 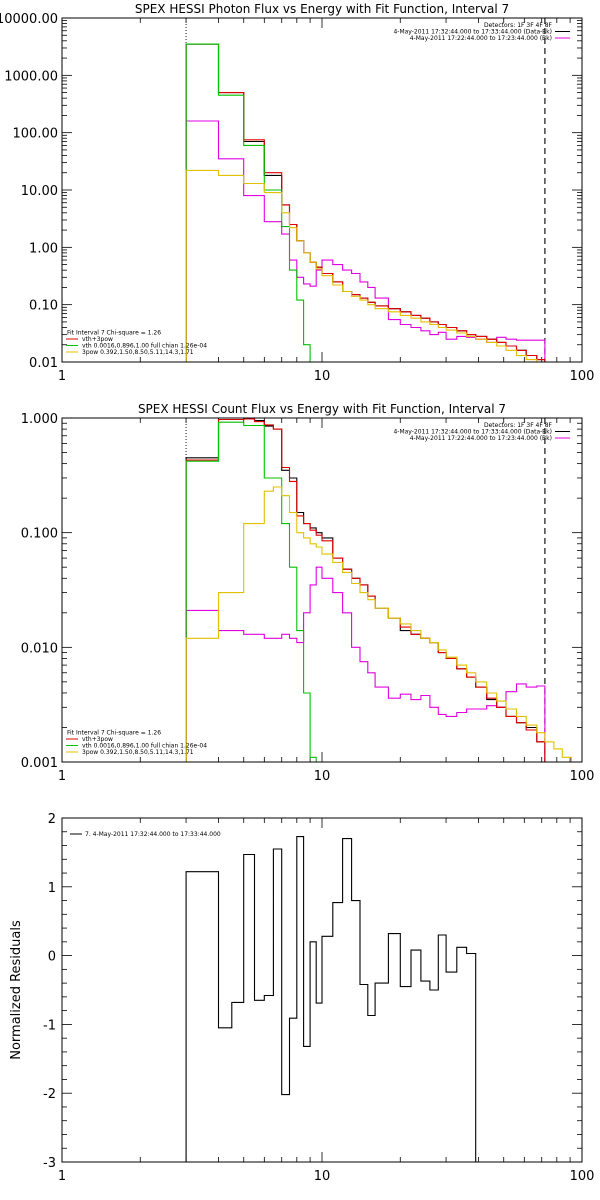 What do you see at coordinates (49, 1163) in the screenshot?
I see `y-tick-label: -3` at bounding box center [49, 1163].